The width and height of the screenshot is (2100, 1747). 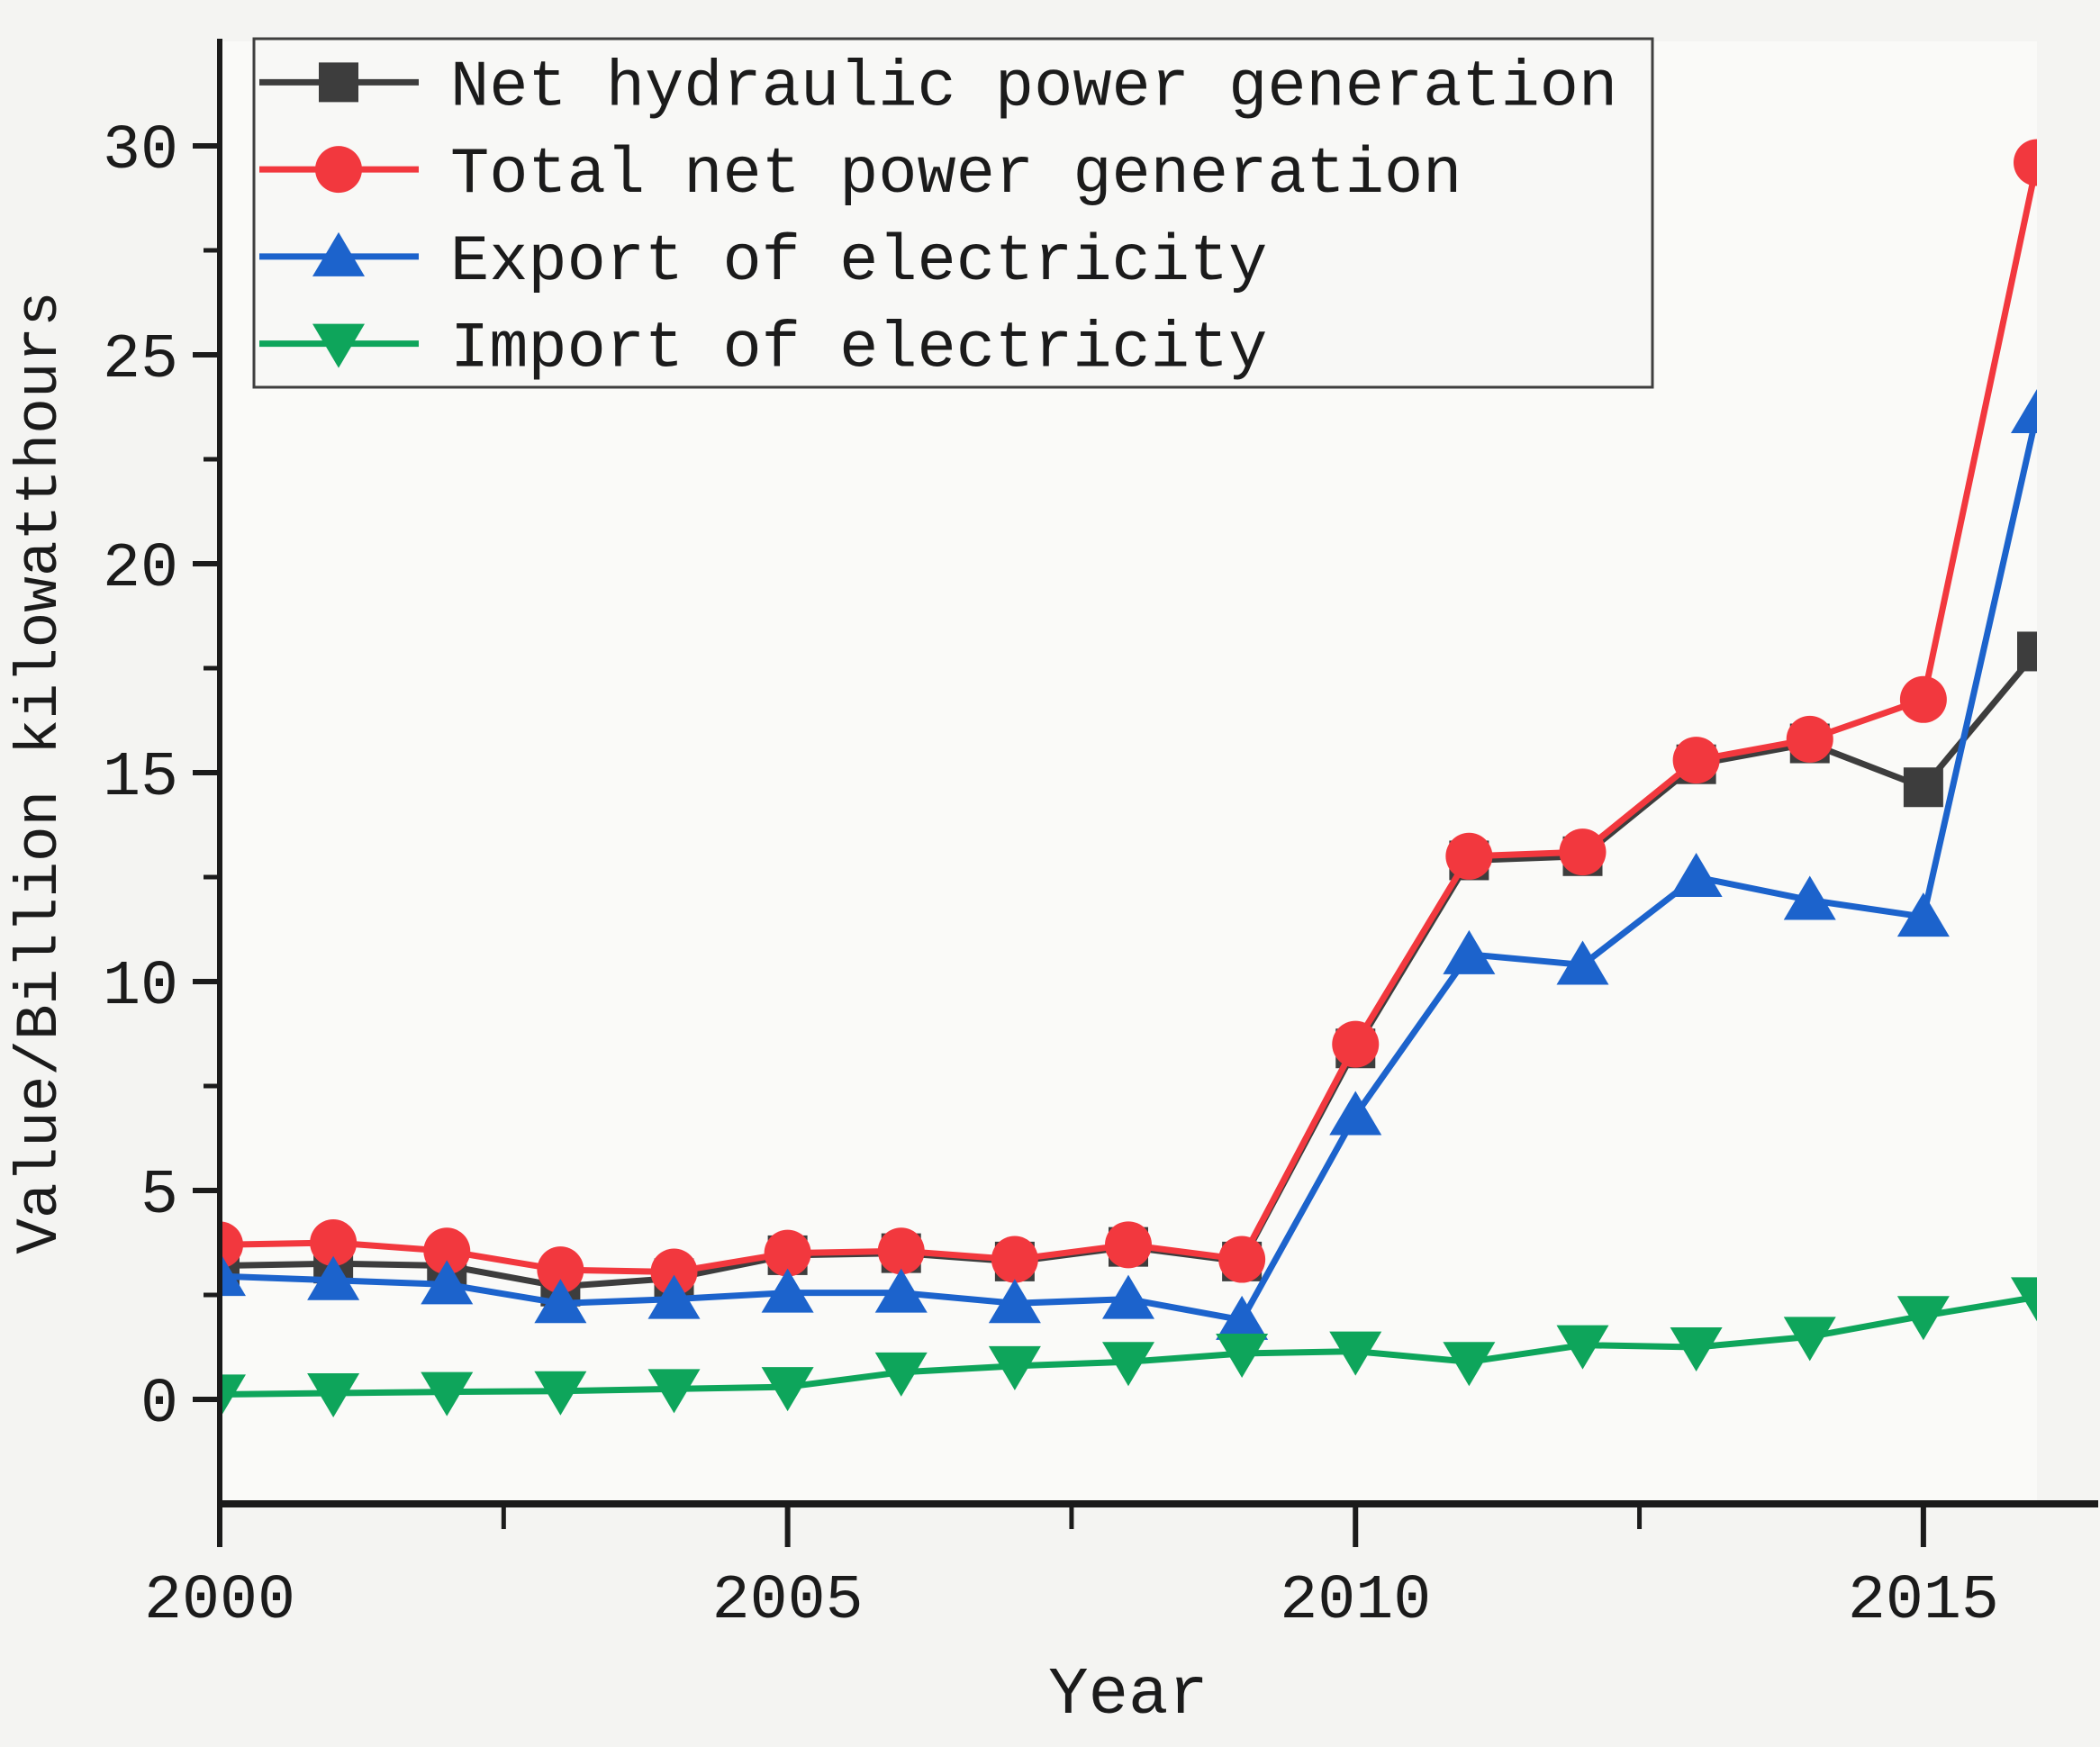 What do you see at coordinates (674, 1272) in the screenshot?
I see `data-point-total-net-power-generation-2004` at bounding box center [674, 1272].